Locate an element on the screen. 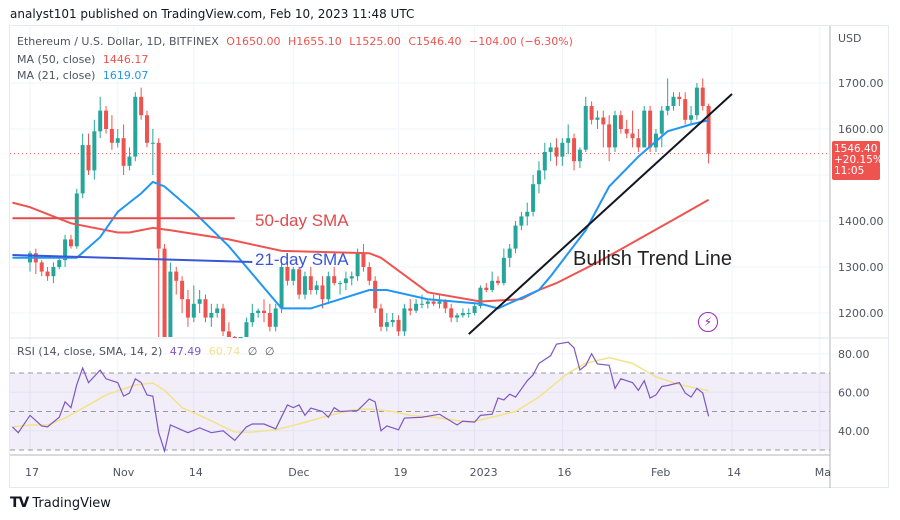 This screenshot has width=900, height=520. tradingview-brand: TV TradingView is located at coordinates (60, 503).